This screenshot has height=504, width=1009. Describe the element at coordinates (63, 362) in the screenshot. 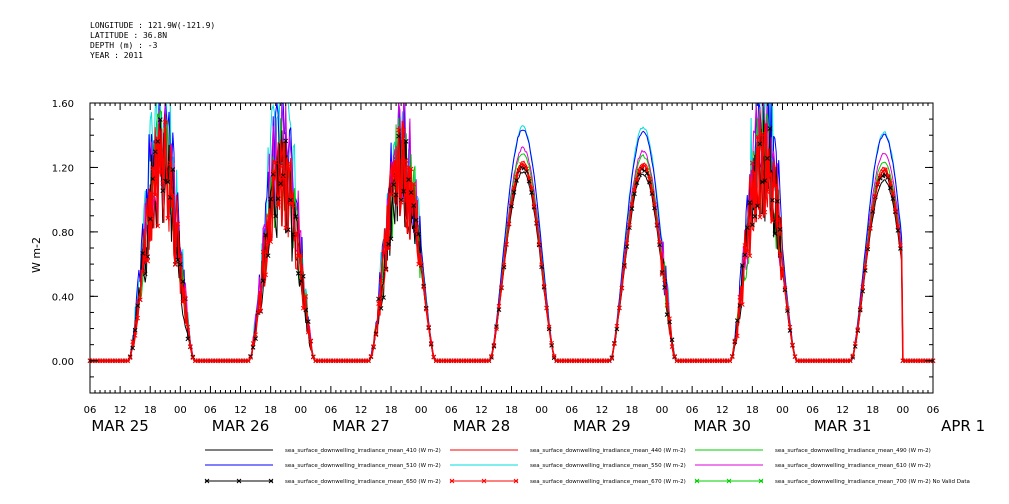

I see `y-tick-label: 0.00` at that location.